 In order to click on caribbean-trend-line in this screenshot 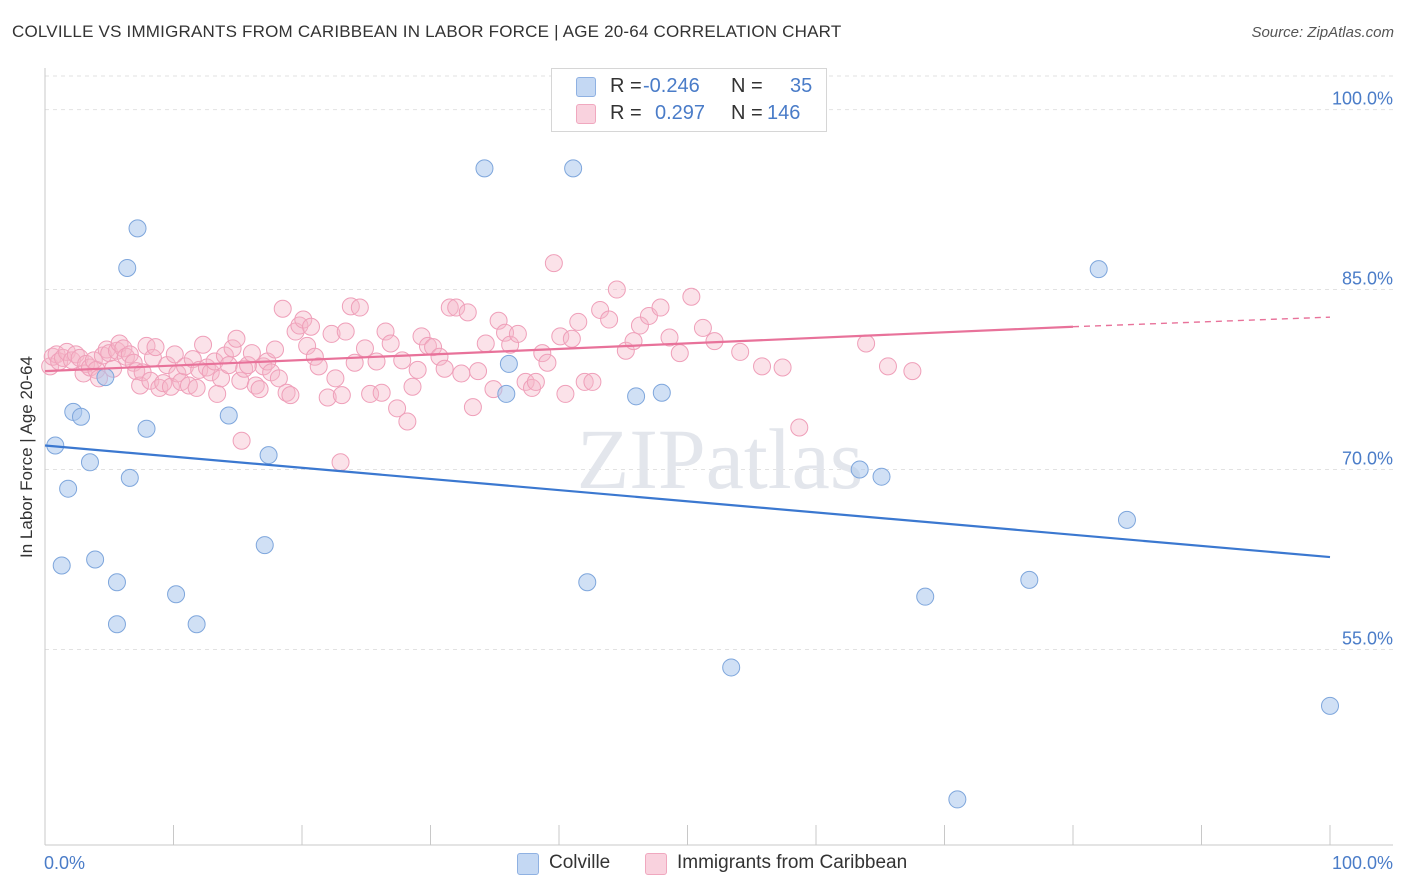, I will do `click(559, 349)`.